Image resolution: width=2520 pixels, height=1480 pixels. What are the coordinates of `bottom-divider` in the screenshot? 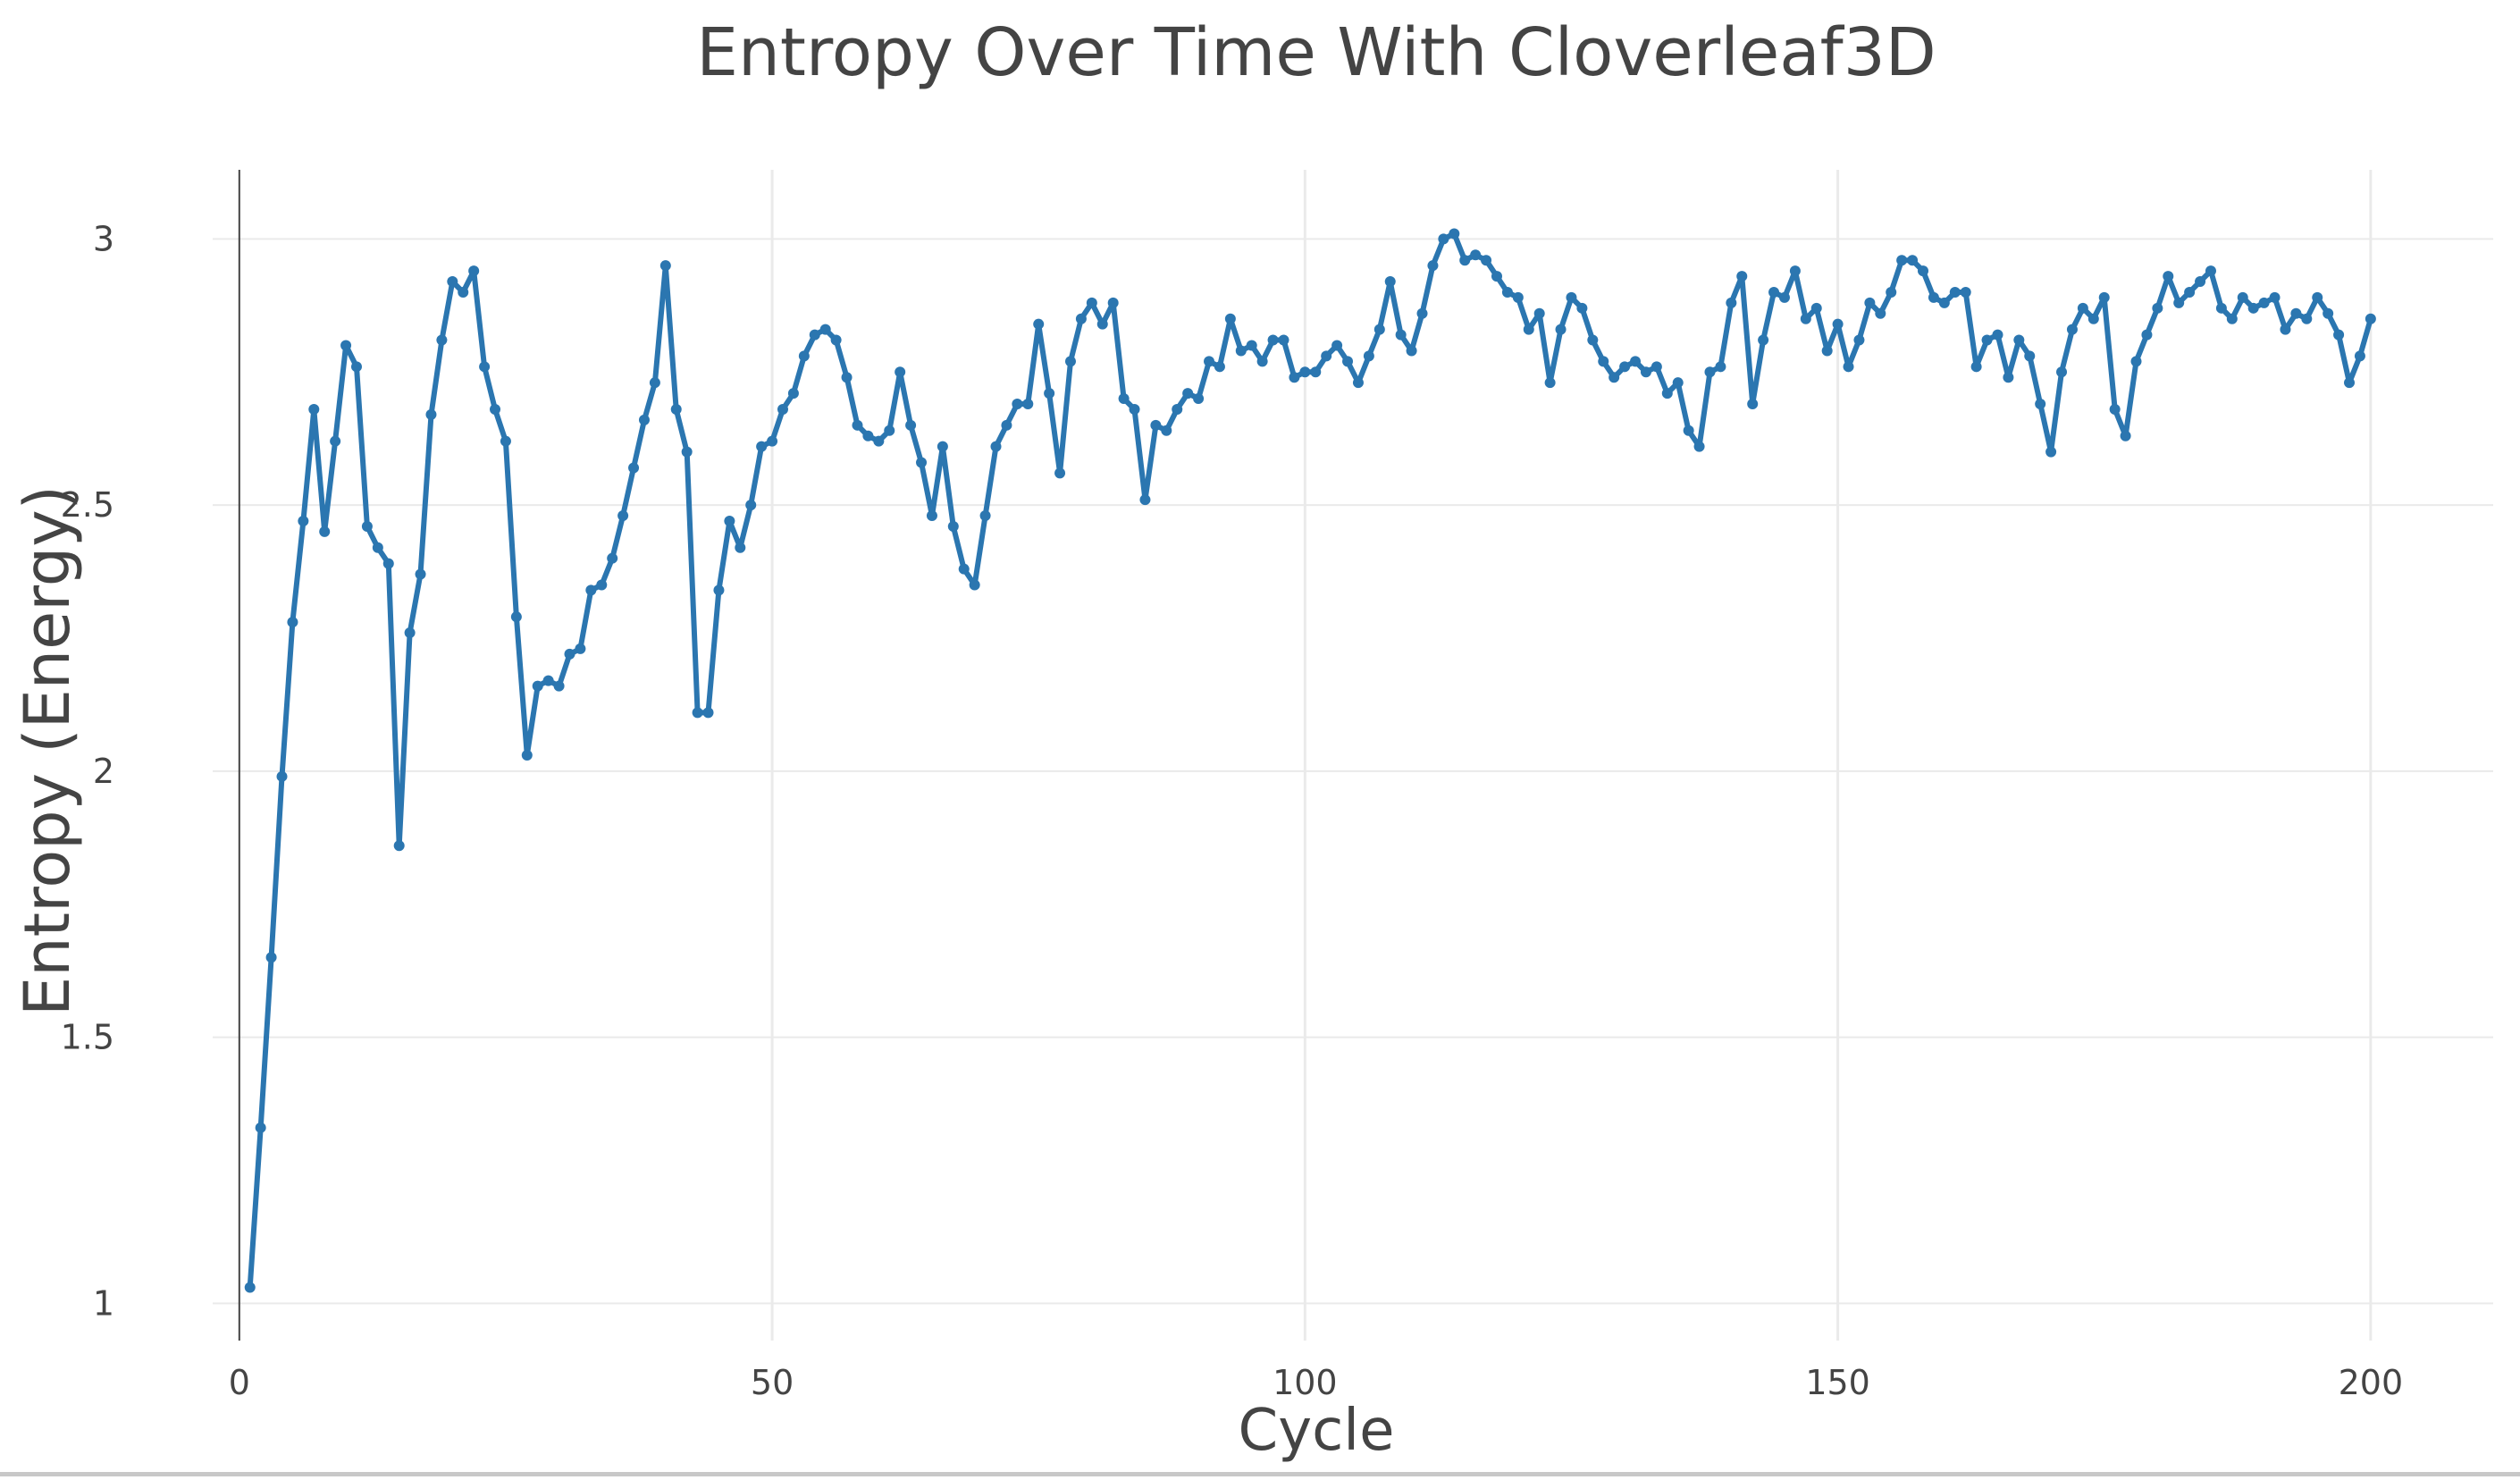 It's located at (1260, 1474).